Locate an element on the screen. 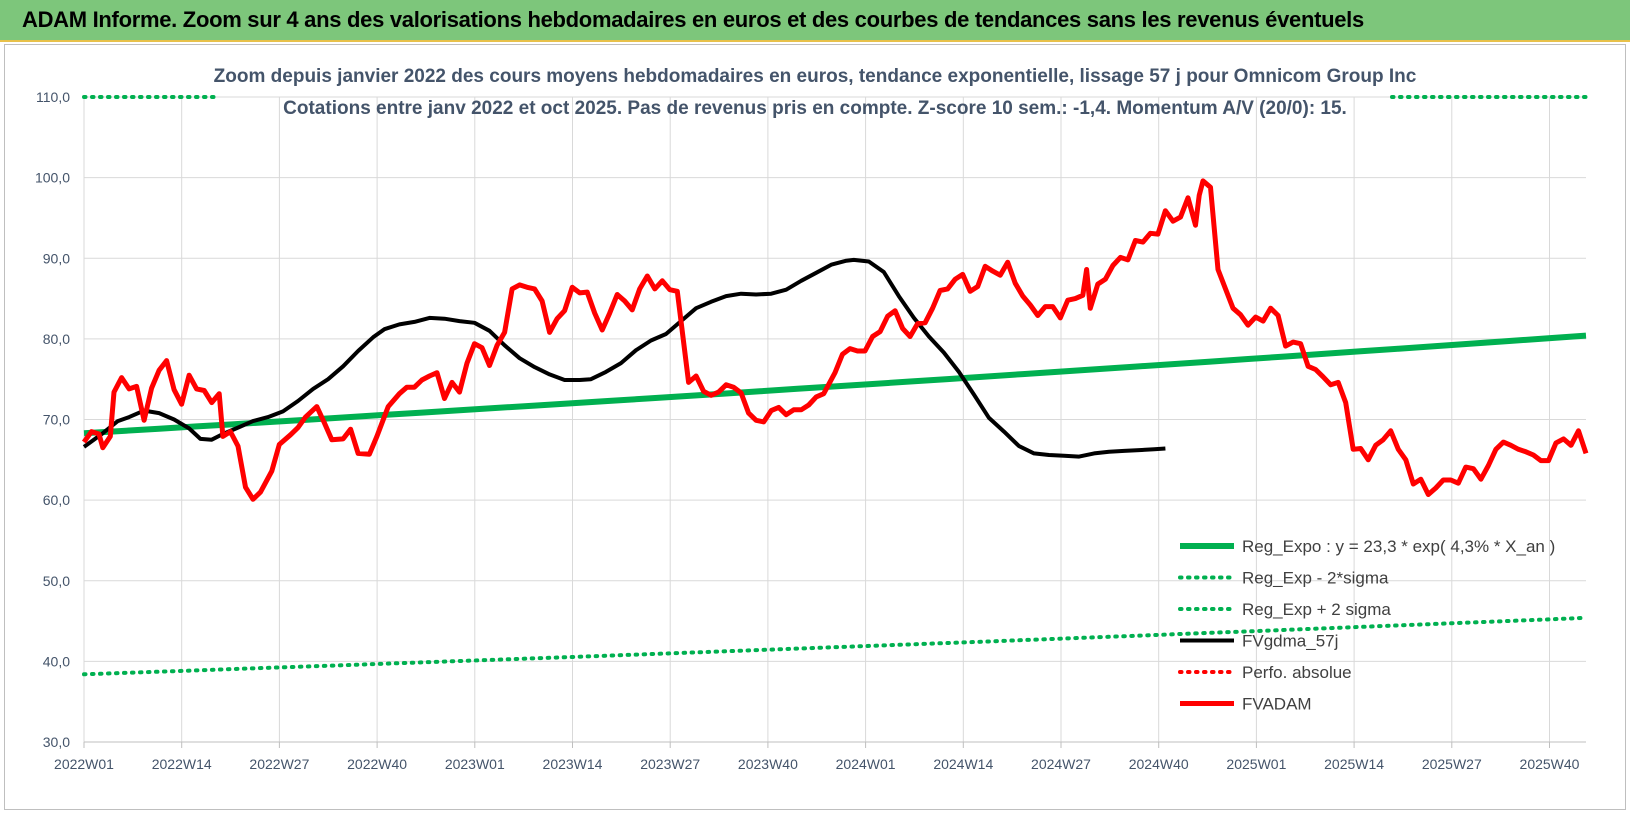 This screenshot has width=1630, height=815. x-tick-label: 2023W01 is located at coordinates (475, 764).